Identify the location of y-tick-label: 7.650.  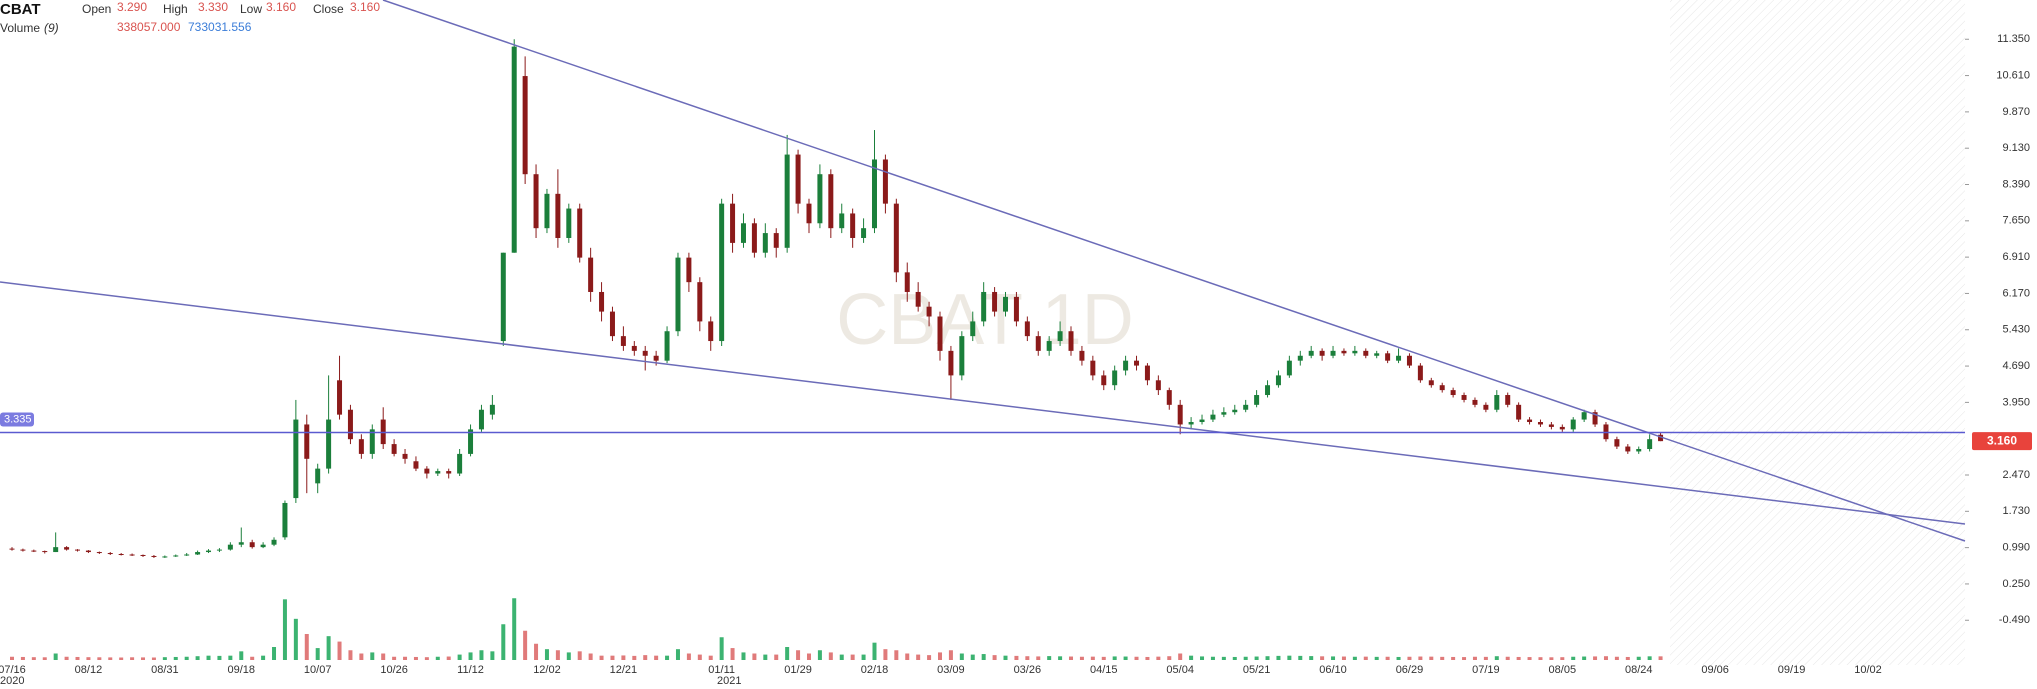
(2016, 221).